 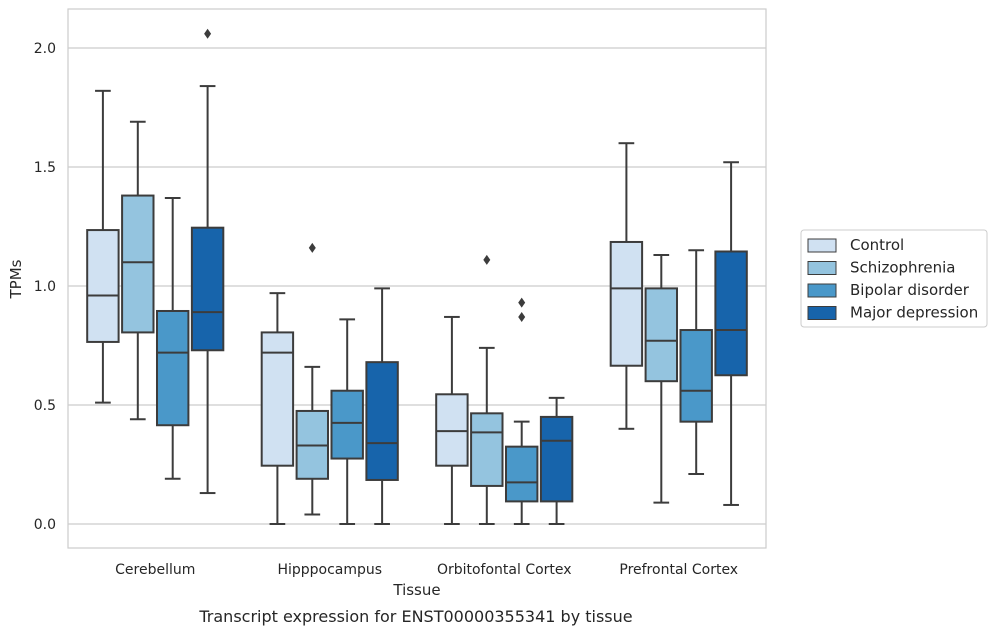 What do you see at coordinates (678, 570) in the screenshot?
I see `x-tick-label: Prefrontal Cortex` at bounding box center [678, 570].